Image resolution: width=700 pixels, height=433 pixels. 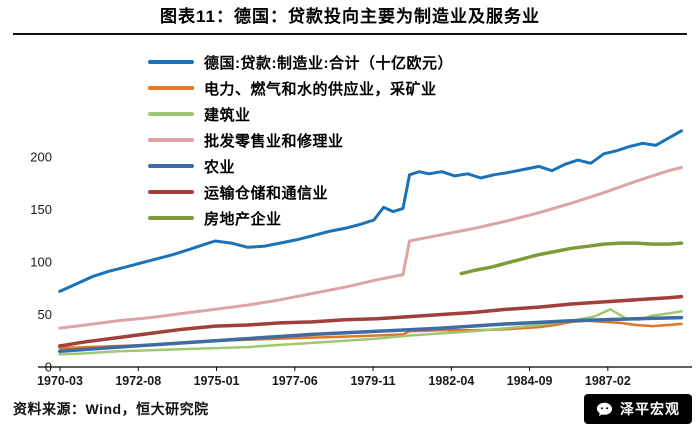 What do you see at coordinates (243, 219) in the screenshot?
I see `legend-label: 房地产企业` at bounding box center [243, 219].